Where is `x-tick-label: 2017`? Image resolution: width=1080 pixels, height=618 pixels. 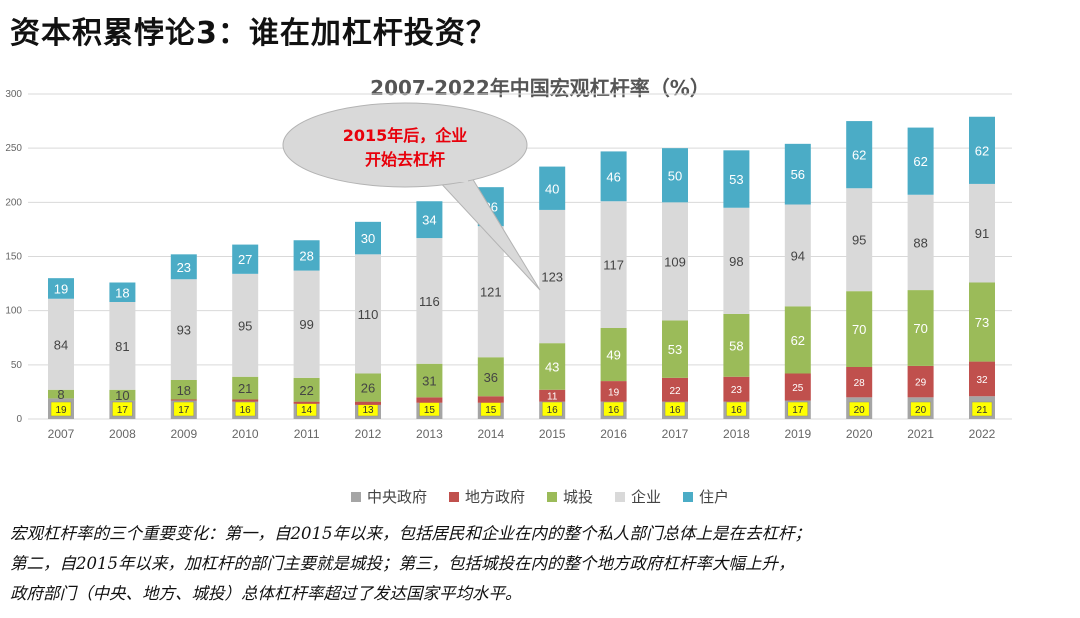
x-tick-label: 2017 is located at coordinates (675, 434).